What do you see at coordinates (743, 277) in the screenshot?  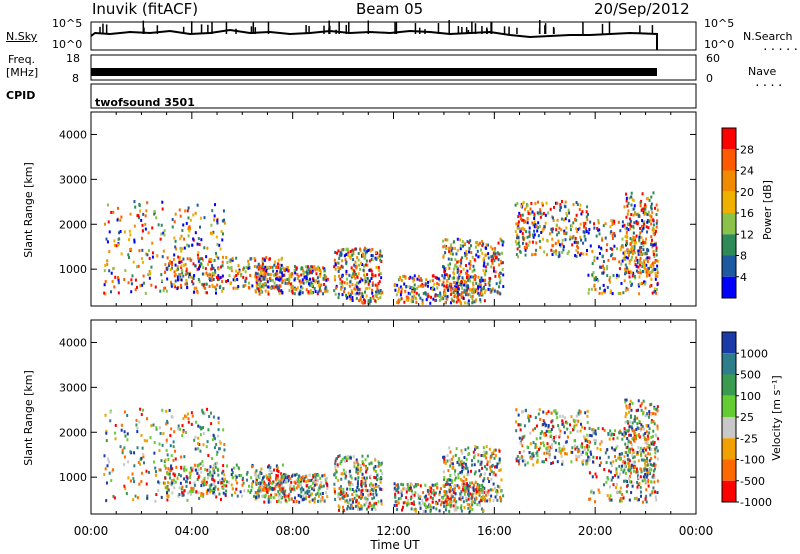 I see `colorbar-tick-label: 4` at bounding box center [743, 277].